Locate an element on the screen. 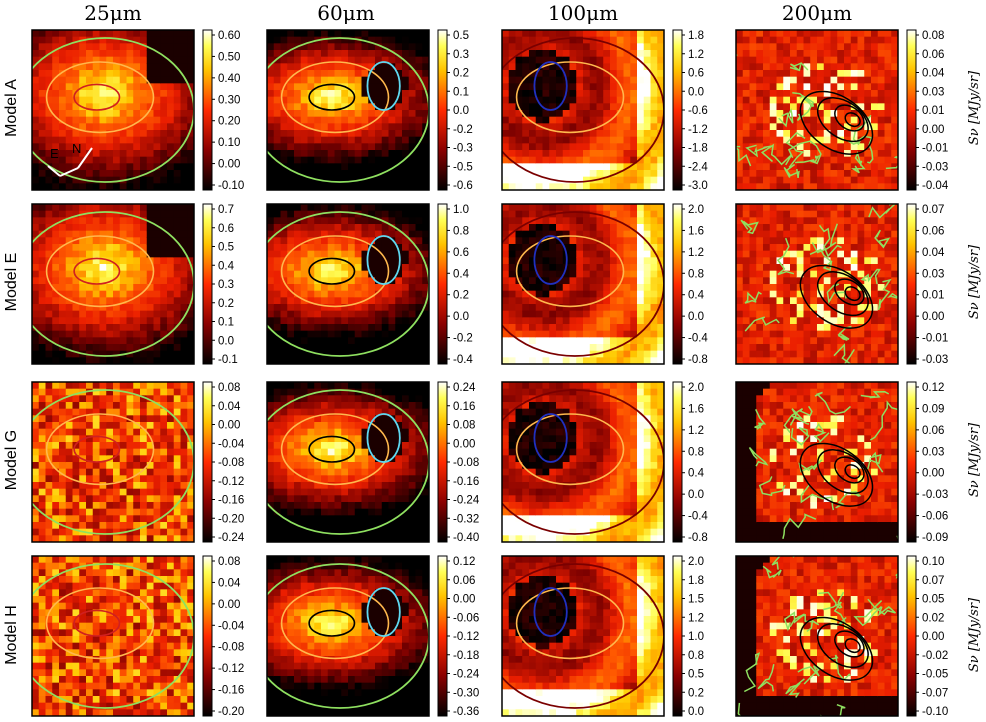  heatmap-model-e-100um: 2.0 1.6 1.2 0.8 0.4 0.0 -0.4 -0.8 is located at coordinates (604, 284).